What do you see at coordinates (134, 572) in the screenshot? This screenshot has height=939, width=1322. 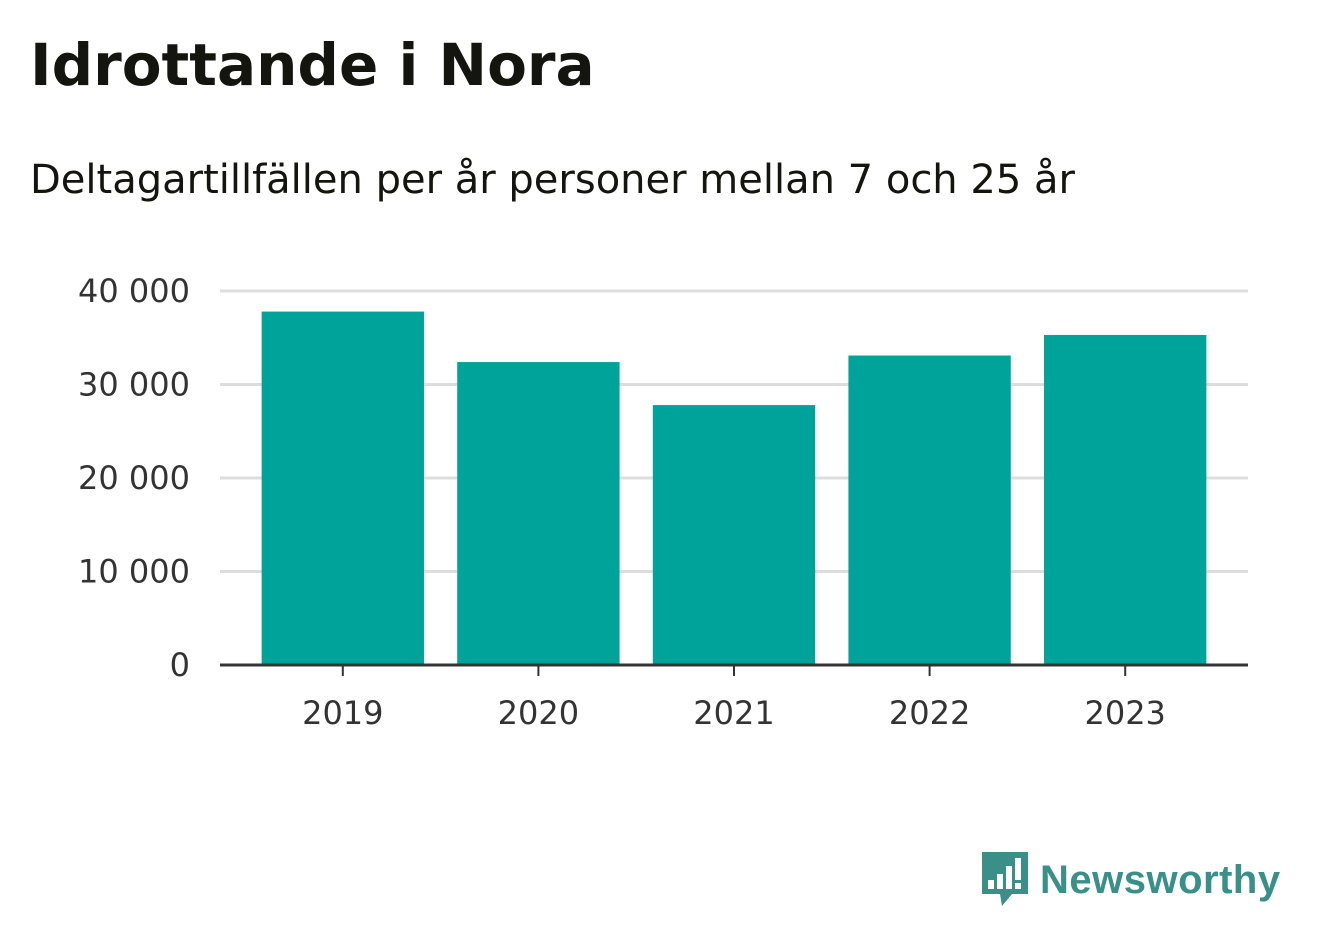 I see `y-tick-label: 10 000` at bounding box center [134, 572].